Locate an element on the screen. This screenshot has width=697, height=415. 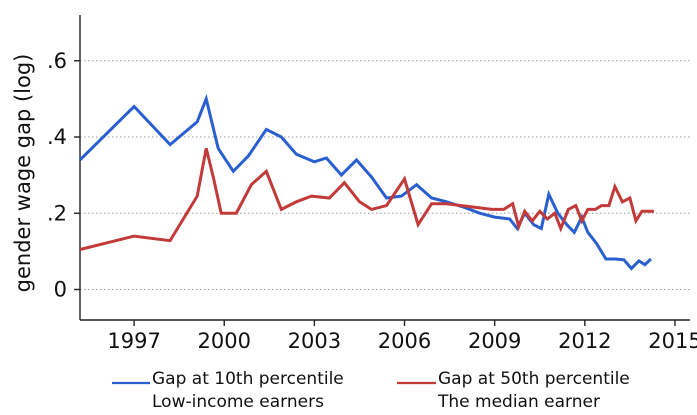
y-tick-label: .6 is located at coordinates (57, 61).